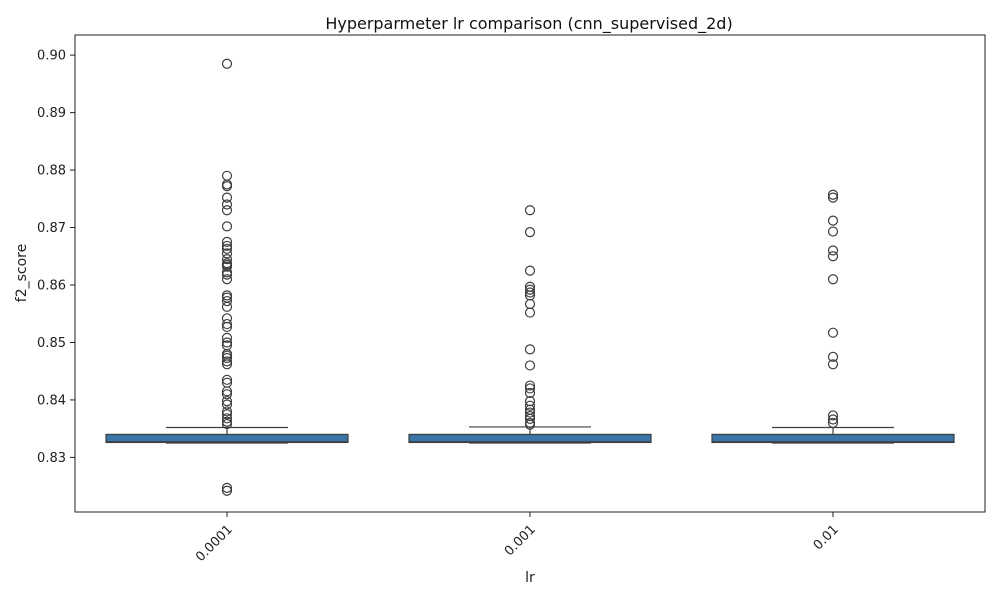  I want to click on y-tick-label: 0.83, so click(51, 458).